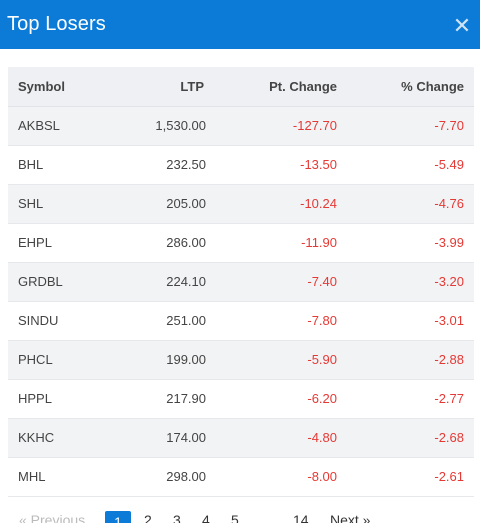 The height and width of the screenshot is (523, 480). I want to click on cell-ltp: 224.10, so click(162, 282).